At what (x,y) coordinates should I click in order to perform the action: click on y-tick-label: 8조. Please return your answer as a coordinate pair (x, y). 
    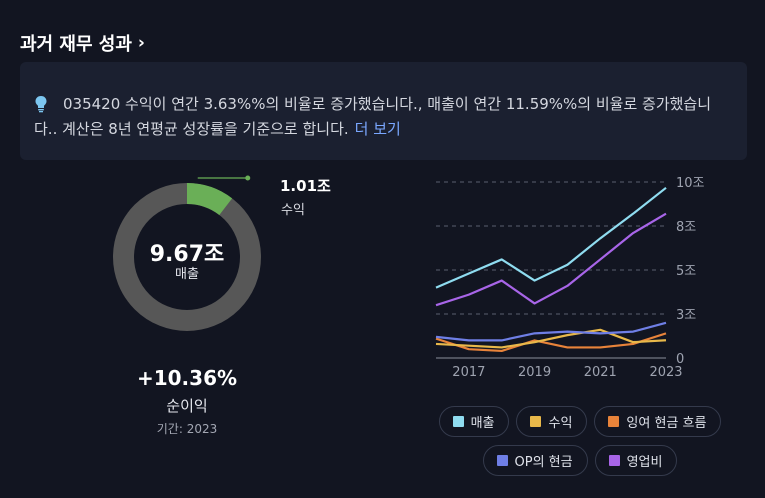
    Looking at the image, I should click on (686, 227).